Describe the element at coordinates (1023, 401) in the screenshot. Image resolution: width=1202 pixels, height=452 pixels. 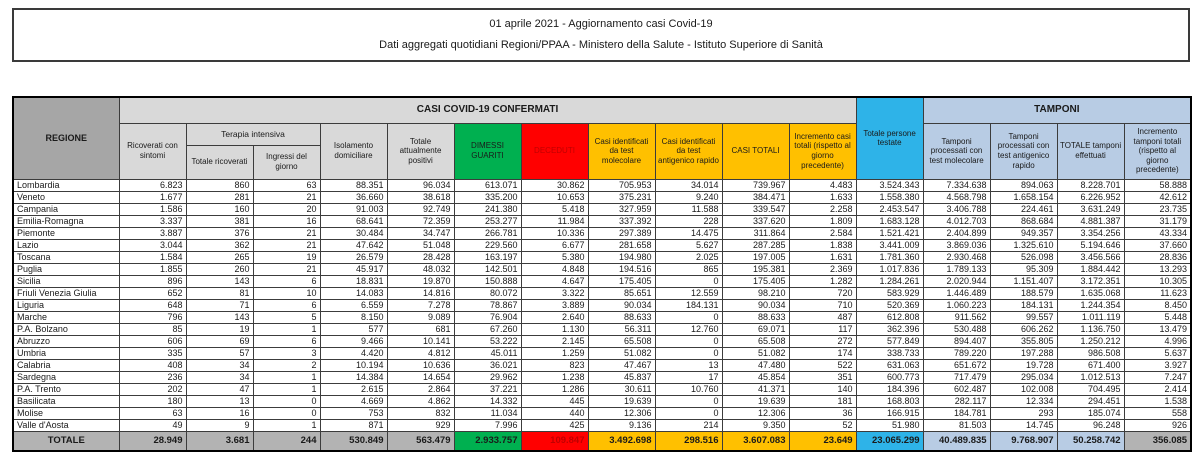
I see `data-cell: 12.334` at that location.